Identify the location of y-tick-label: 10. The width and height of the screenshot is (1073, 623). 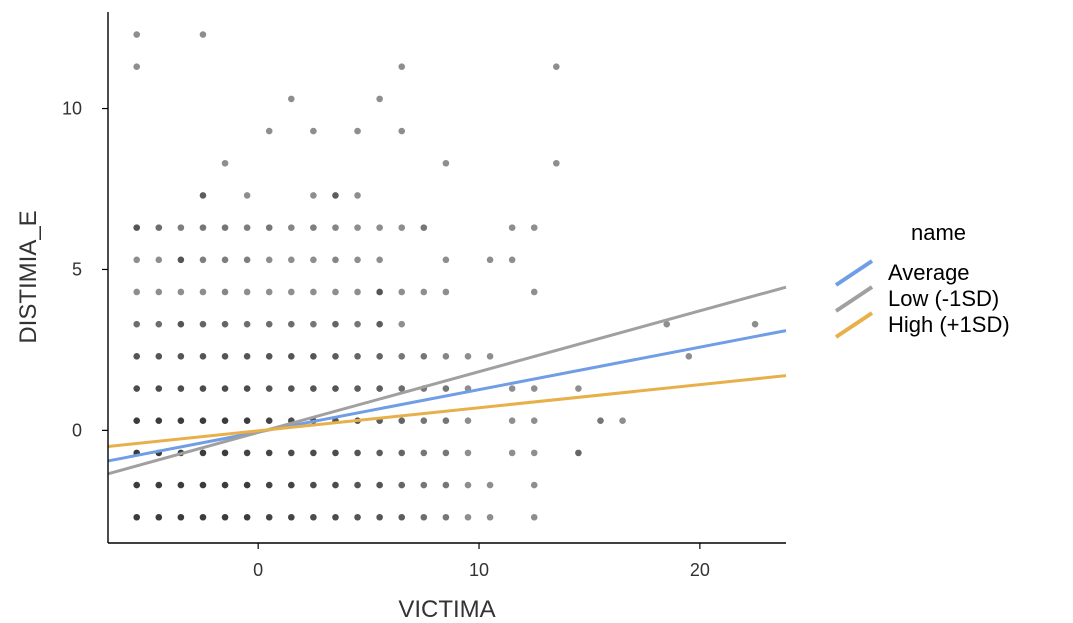
(72, 109).